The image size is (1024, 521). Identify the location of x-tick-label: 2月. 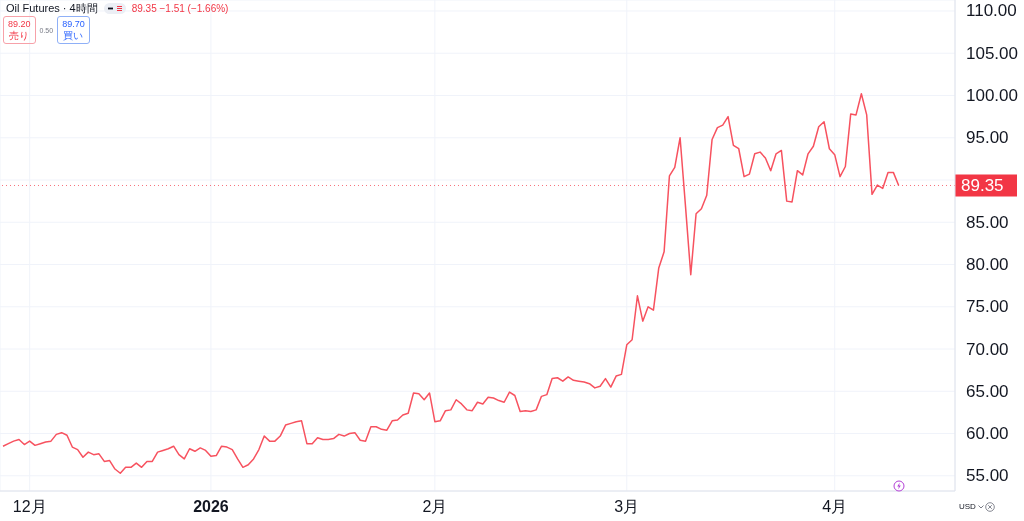
(435, 506).